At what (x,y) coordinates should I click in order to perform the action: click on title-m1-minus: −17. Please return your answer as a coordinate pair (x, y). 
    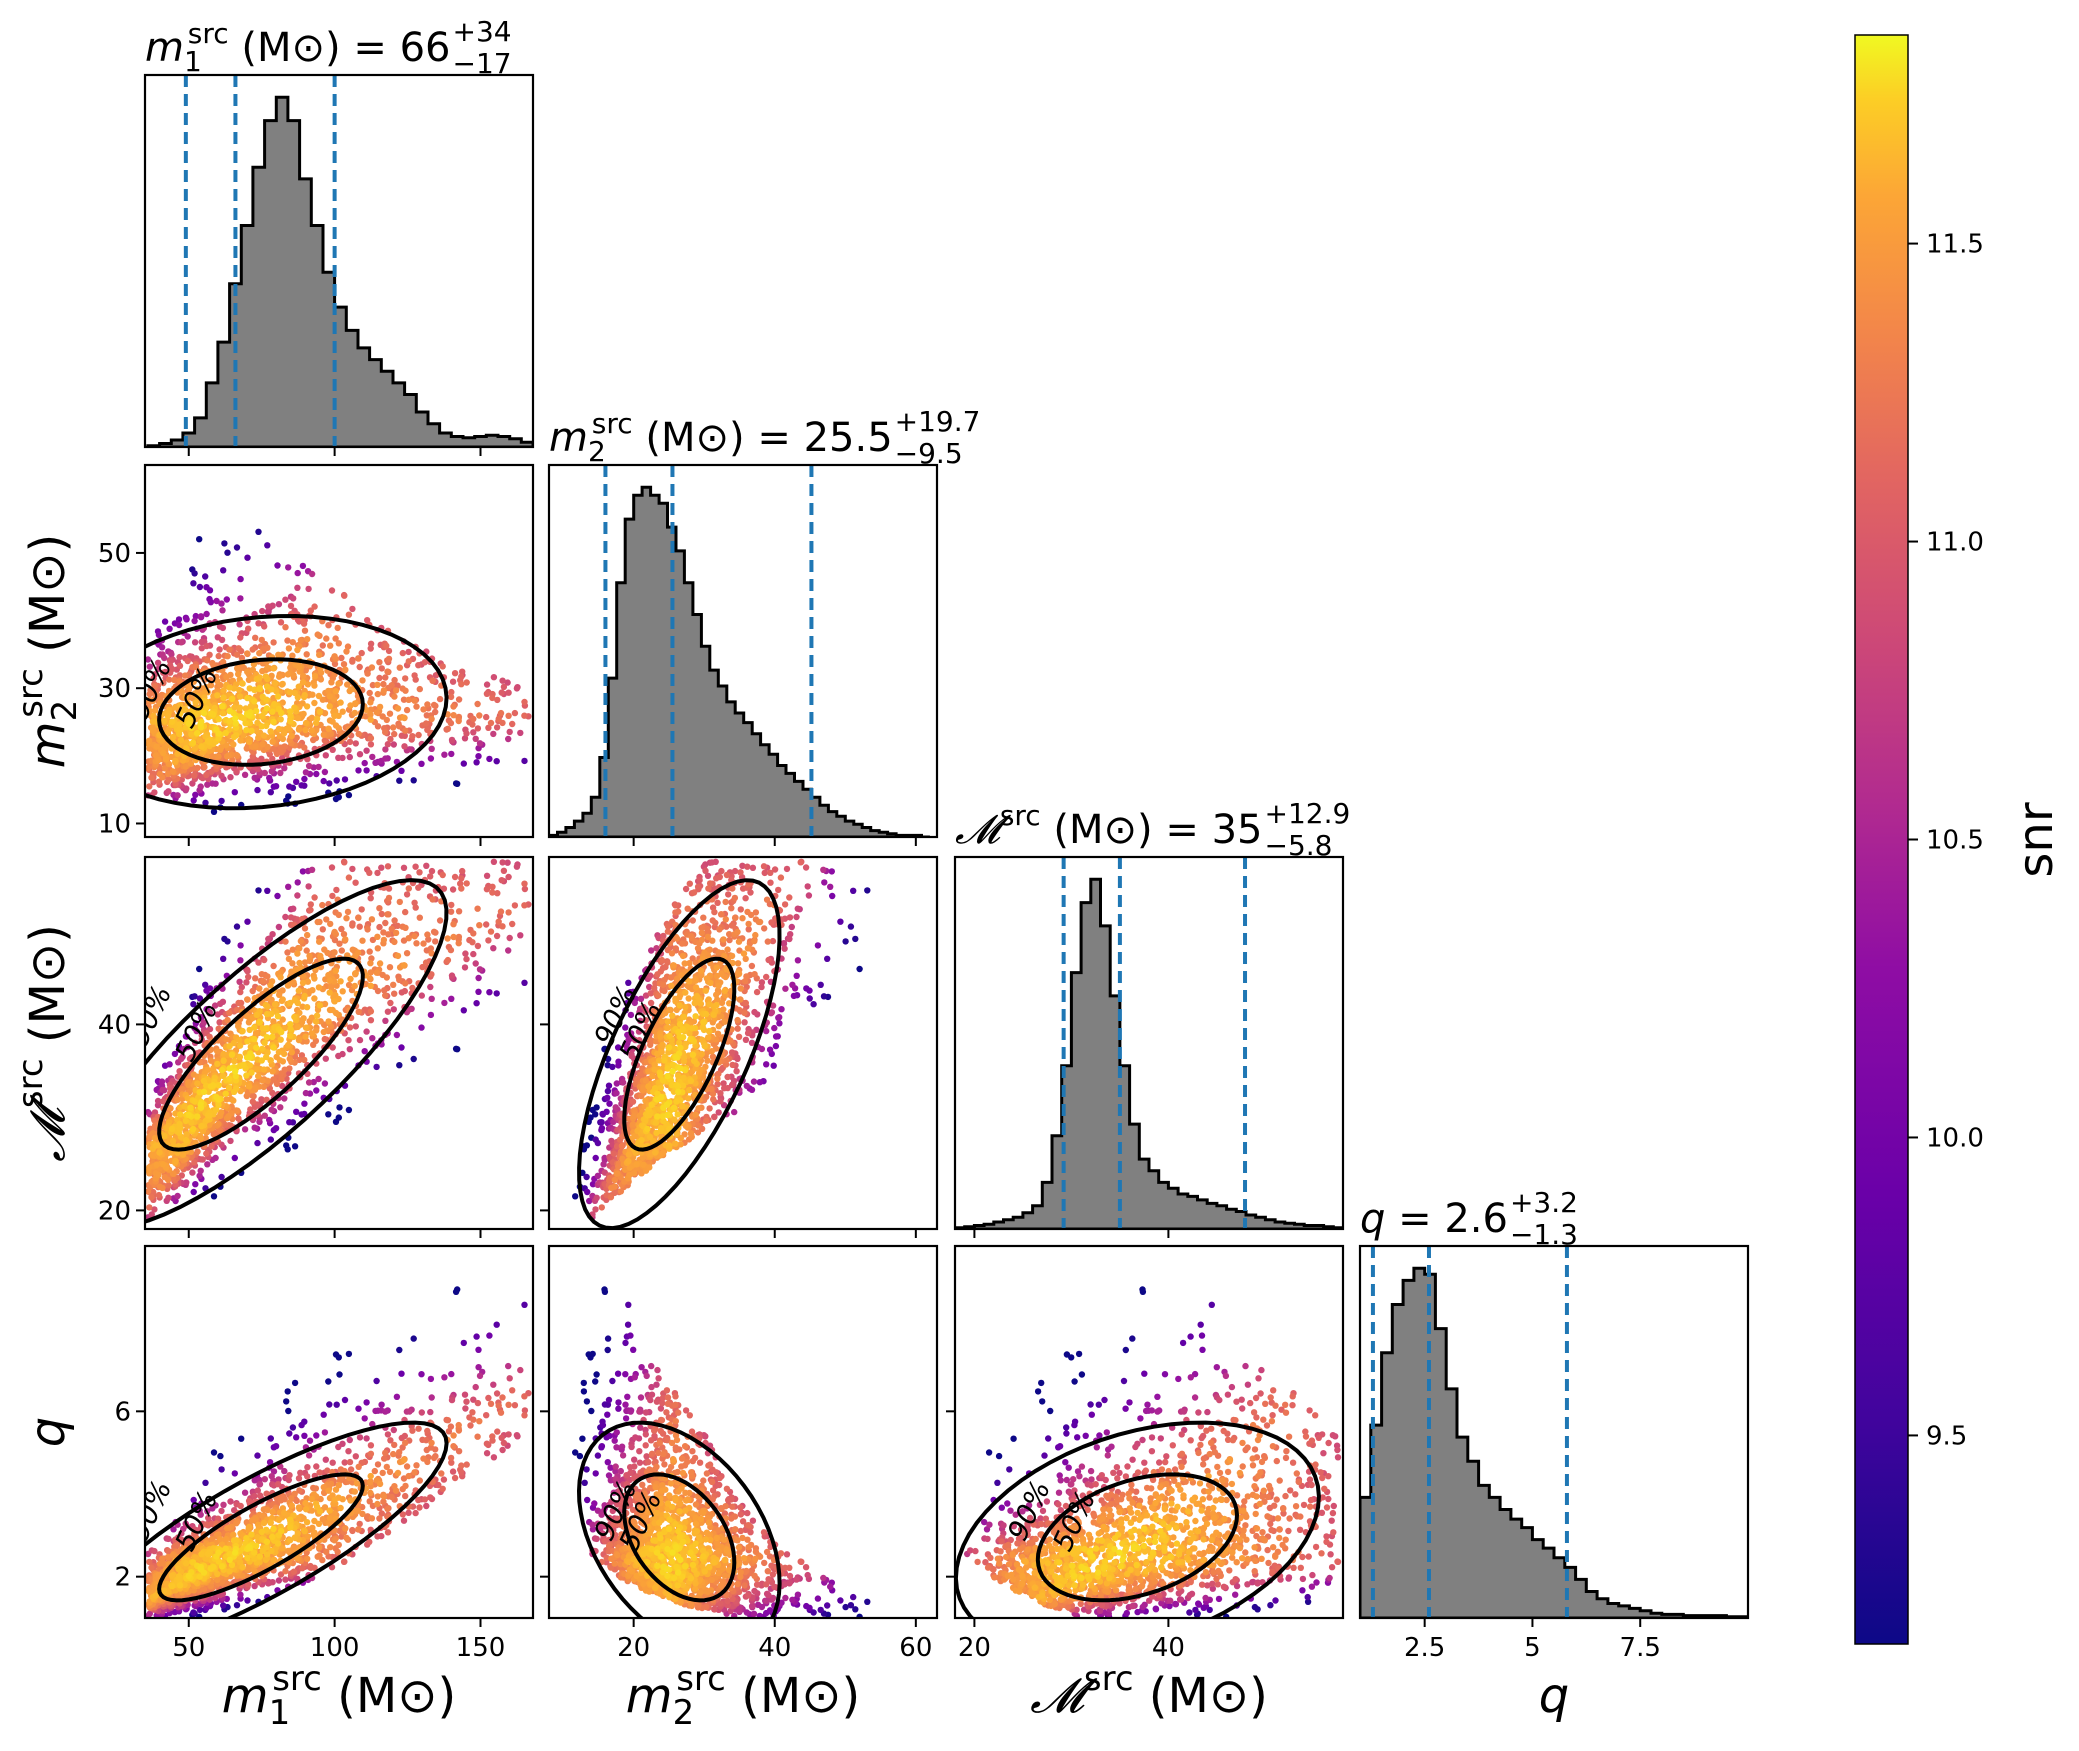
    Looking at the image, I should click on (481, 63).